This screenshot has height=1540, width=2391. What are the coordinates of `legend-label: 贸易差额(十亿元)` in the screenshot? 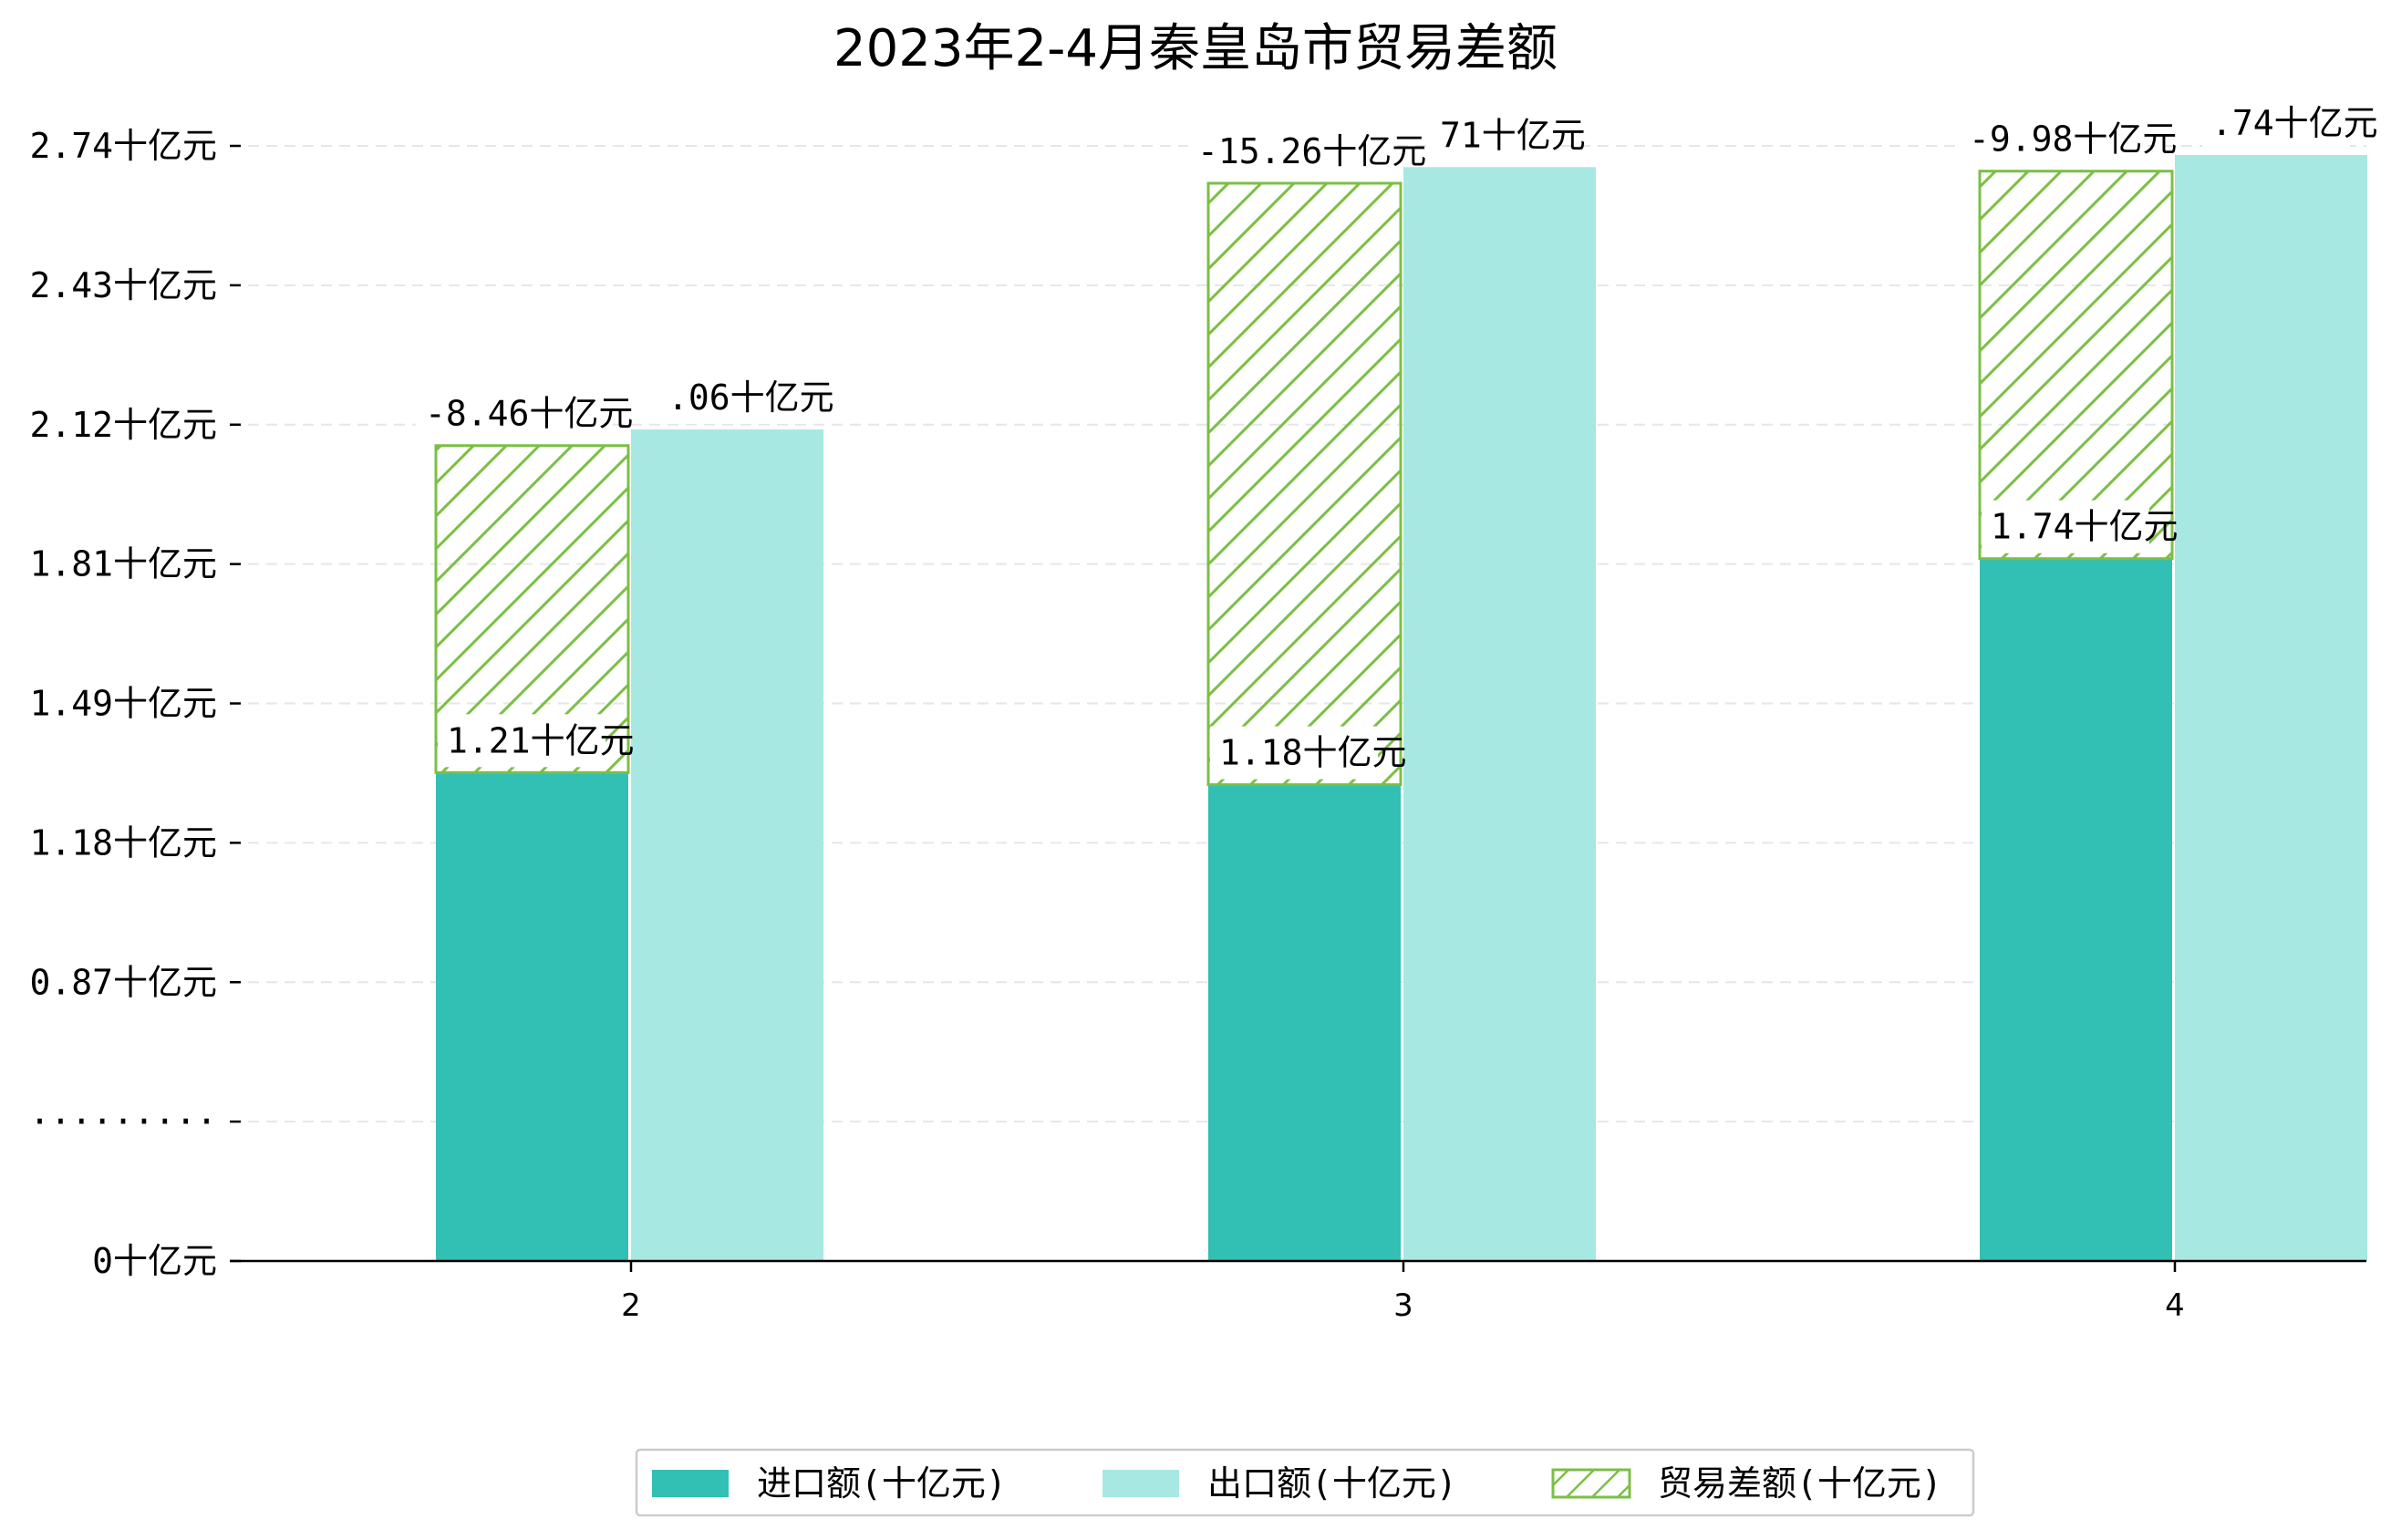 It's located at (1800, 1483).